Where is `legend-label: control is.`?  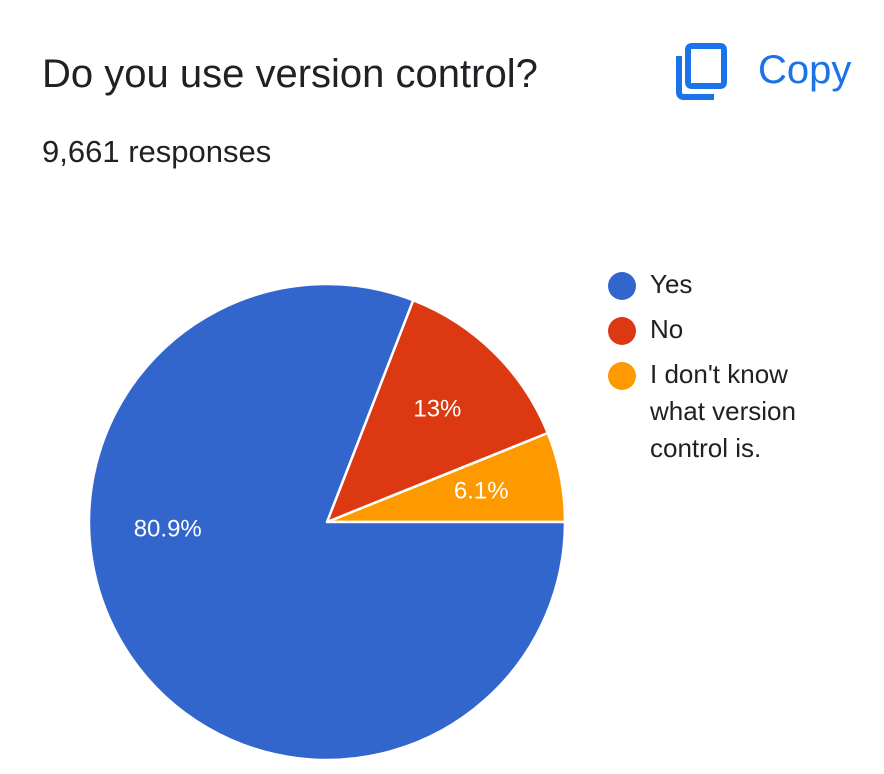 legend-label: control is. is located at coordinates (706, 448).